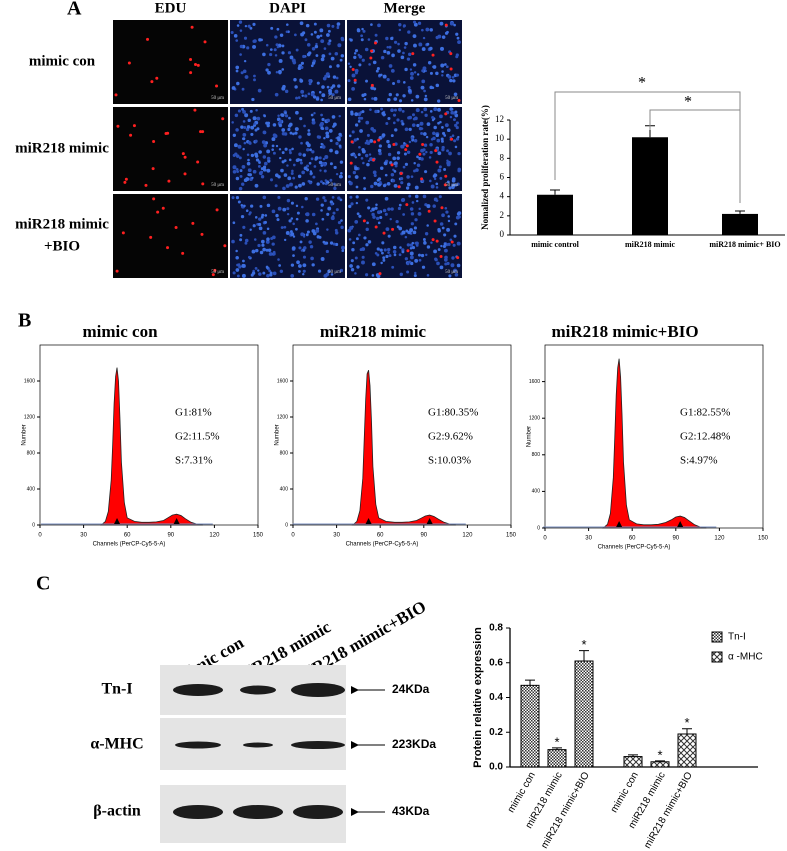  What do you see at coordinates (530, 726) in the screenshot?
I see `bar` at bounding box center [530, 726].